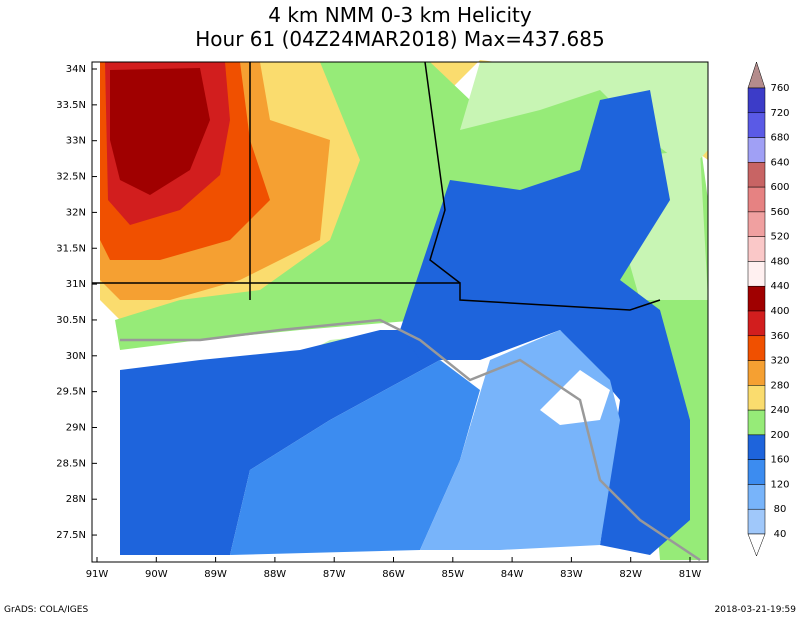 The image size is (800, 618). What do you see at coordinates (780, 509) in the screenshot?
I see `colorbar-label: 80` at bounding box center [780, 509].